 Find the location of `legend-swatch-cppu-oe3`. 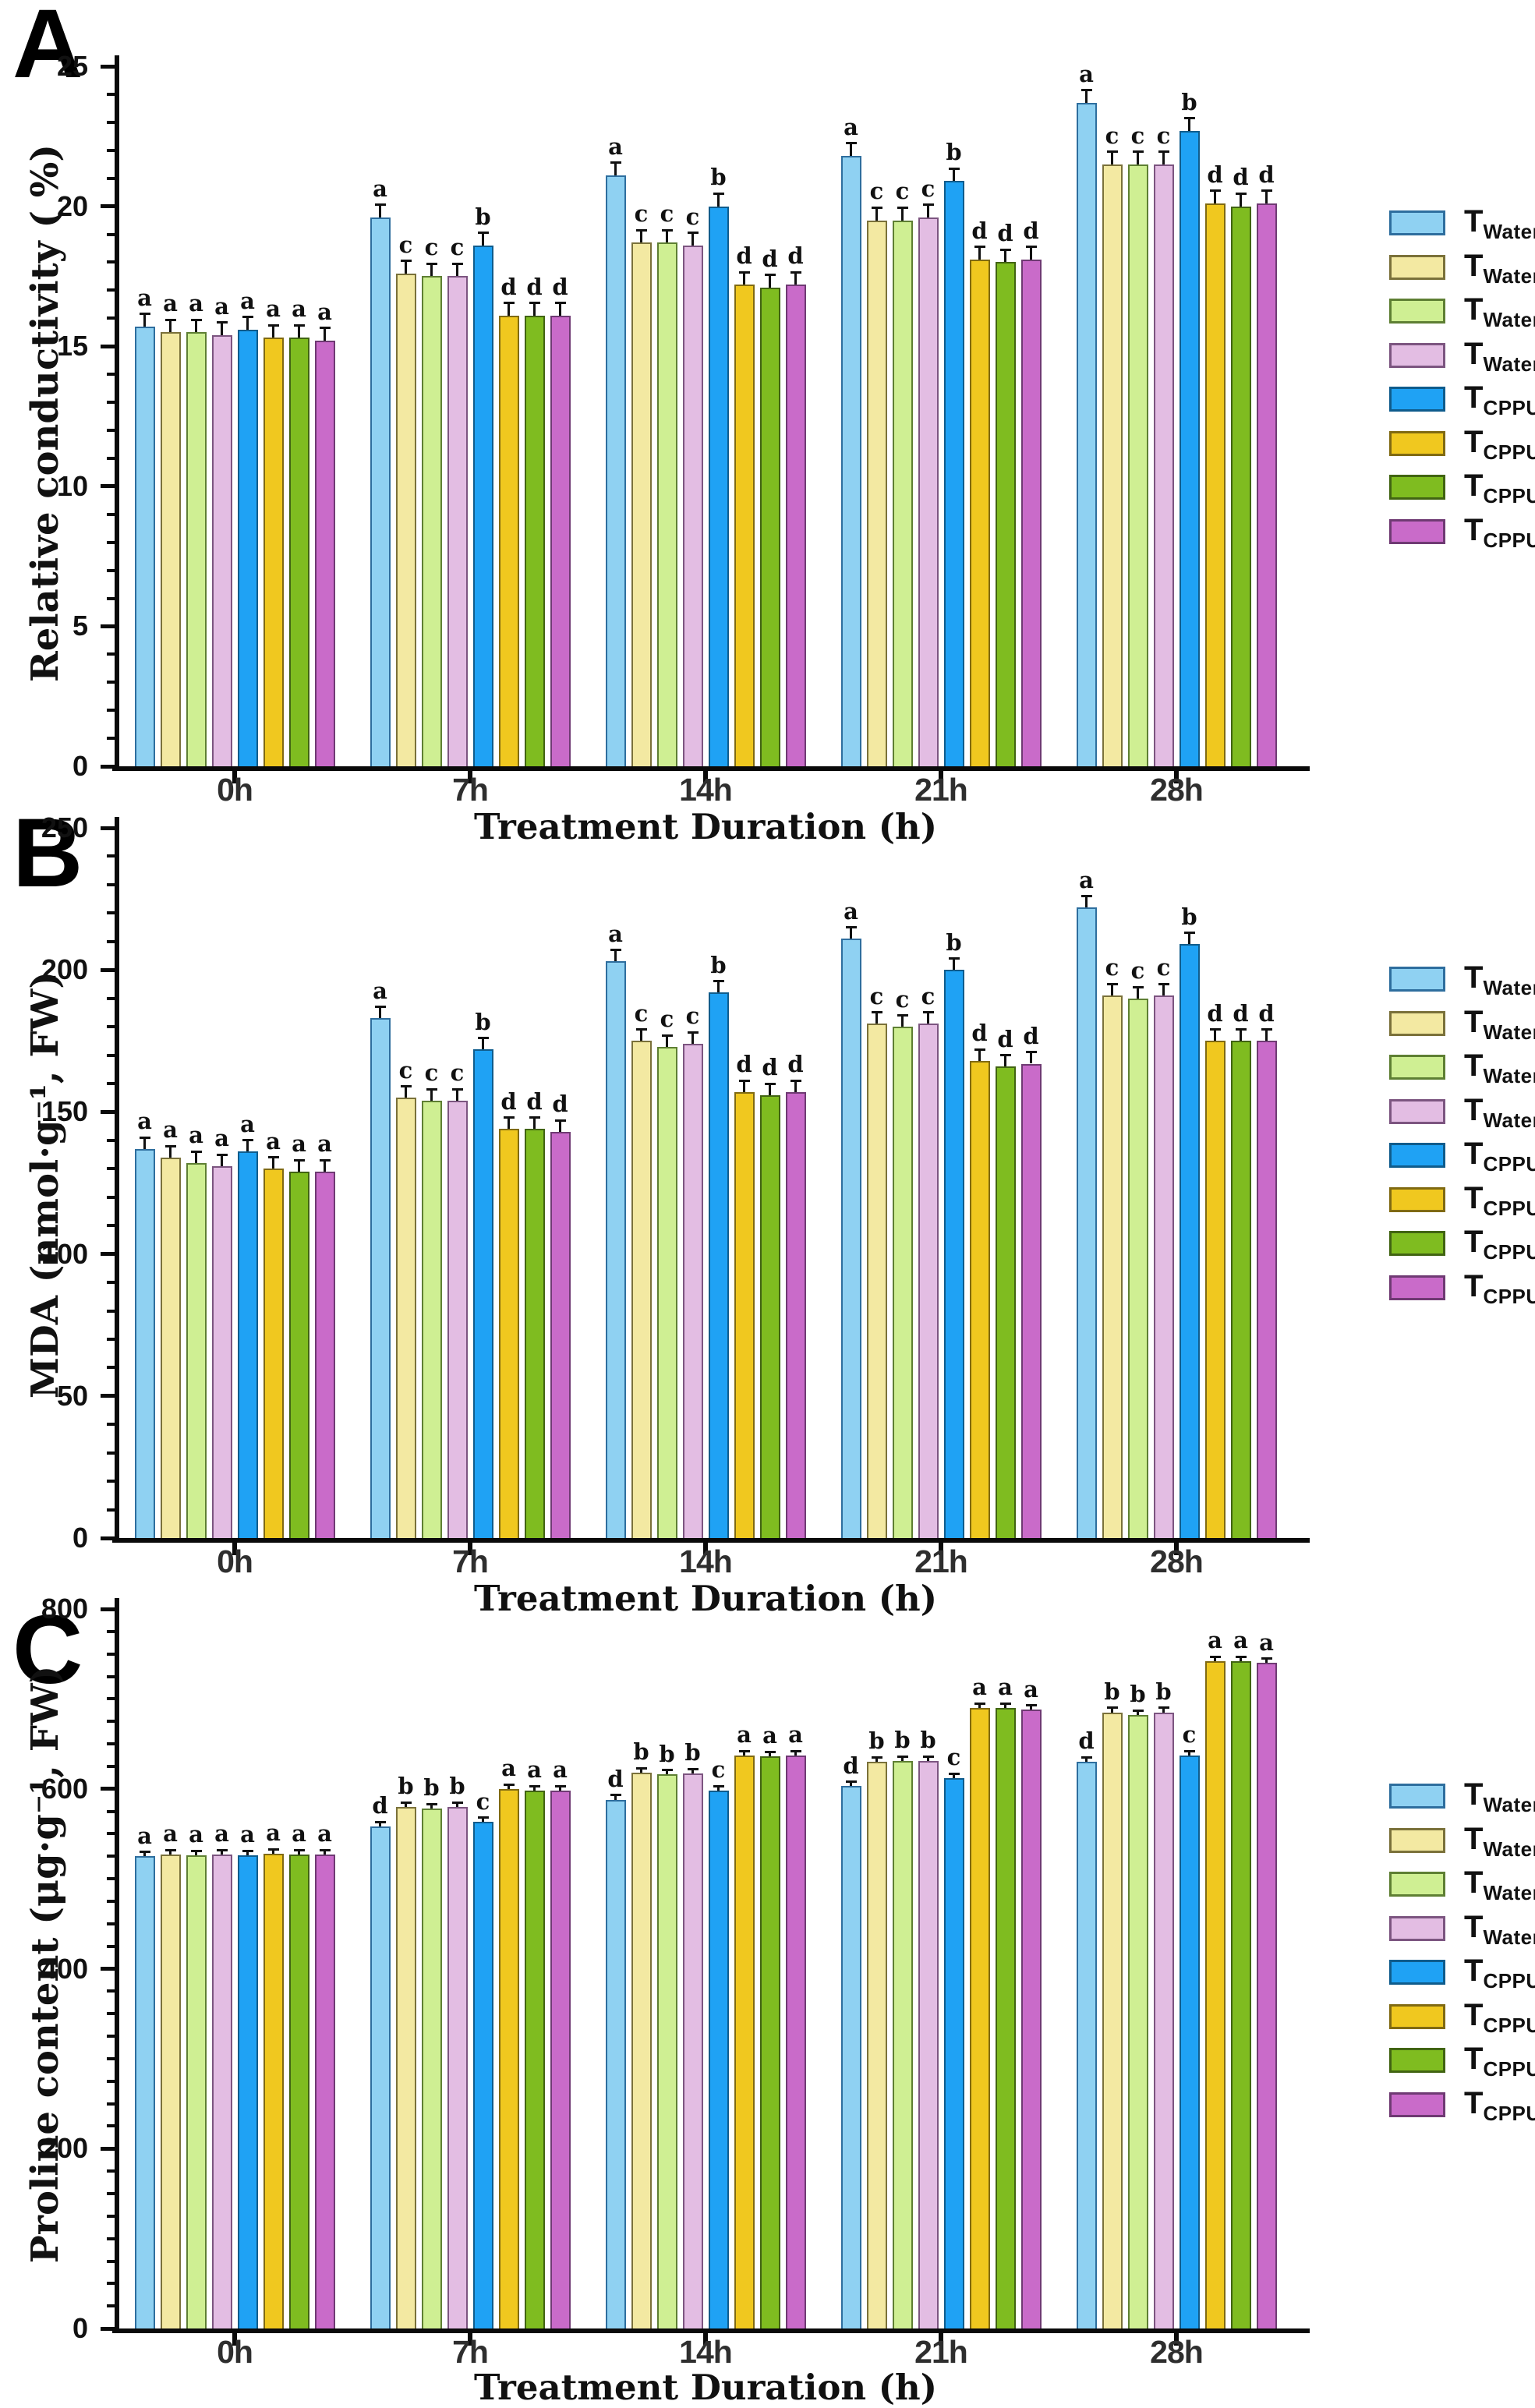

legend-swatch-cppu-oe3 is located at coordinates (1417, 531).